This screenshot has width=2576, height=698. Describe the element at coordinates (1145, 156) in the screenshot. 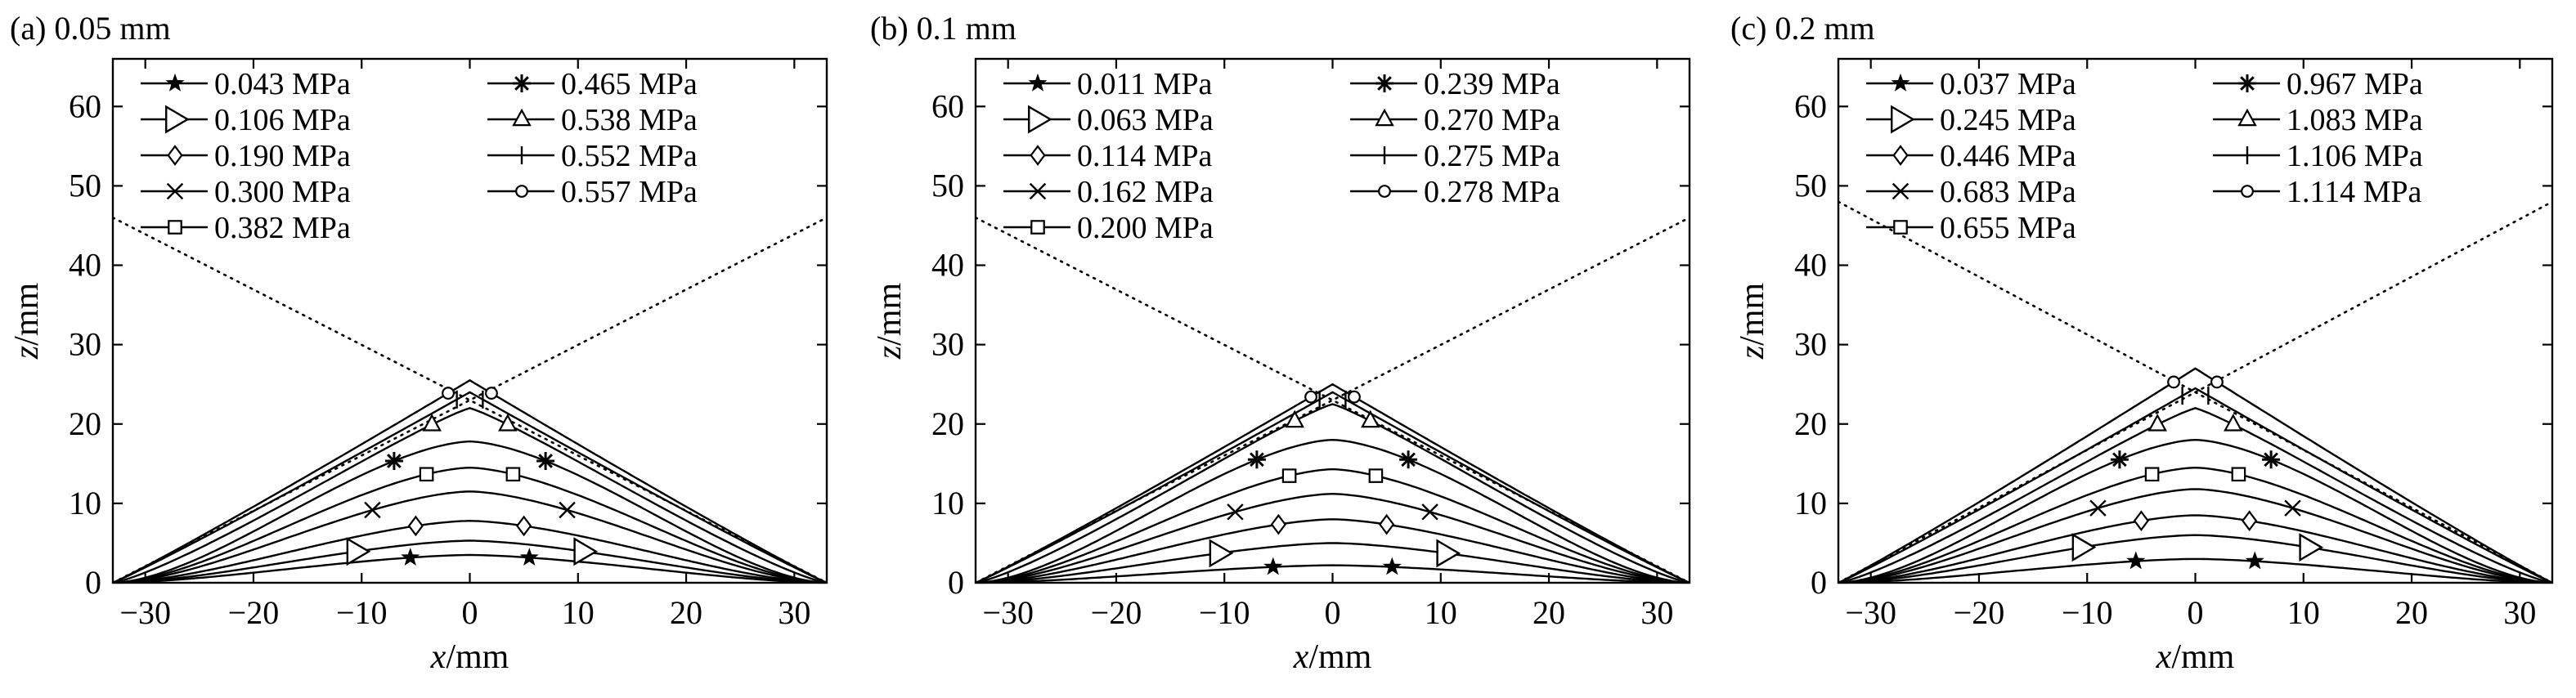

I see `legend-label: 0.114 MPa` at that location.